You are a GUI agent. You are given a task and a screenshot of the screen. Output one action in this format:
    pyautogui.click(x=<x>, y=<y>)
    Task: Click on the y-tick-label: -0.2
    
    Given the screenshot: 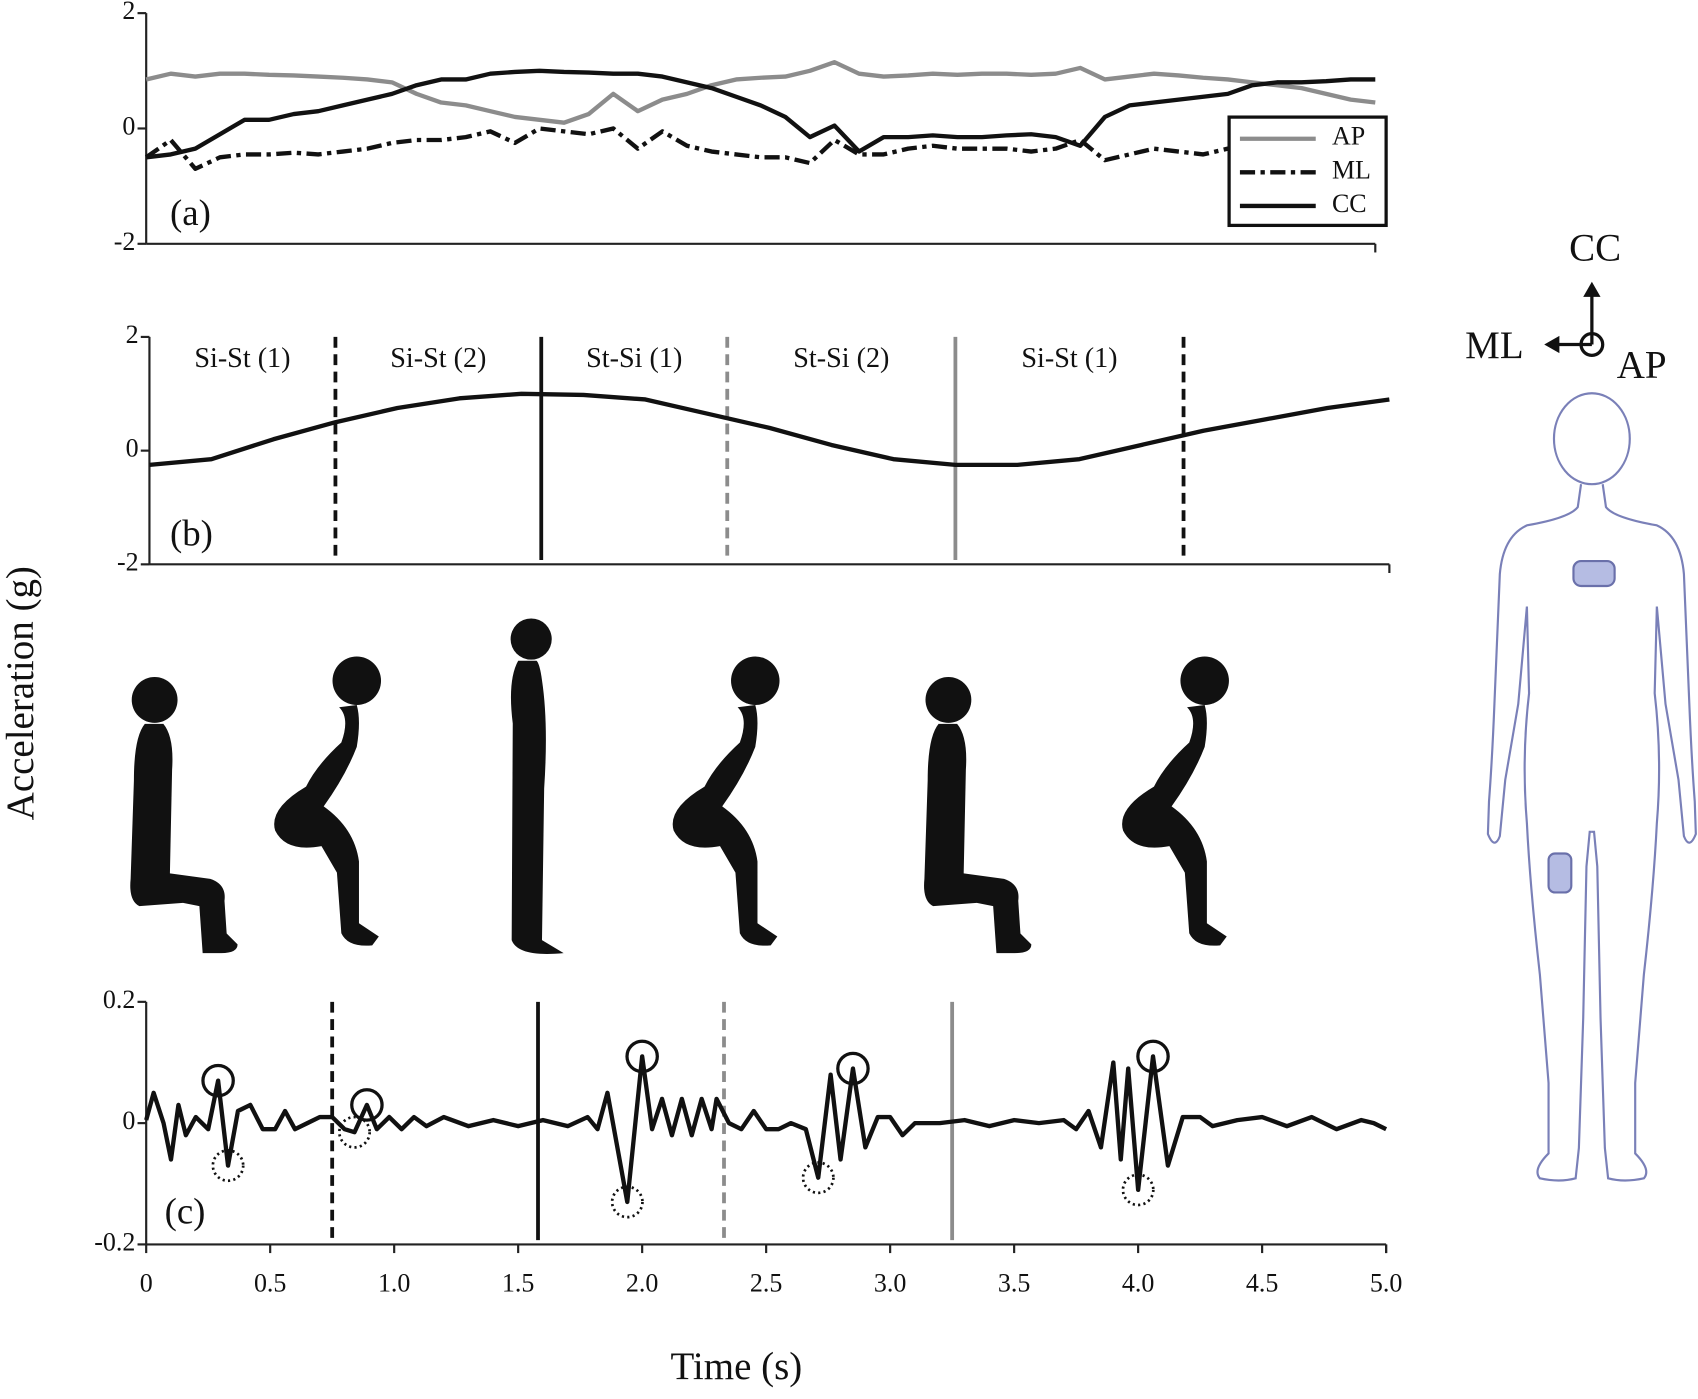 What is the action you would take?
    pyautogui.click(x=114, y=1241)
    